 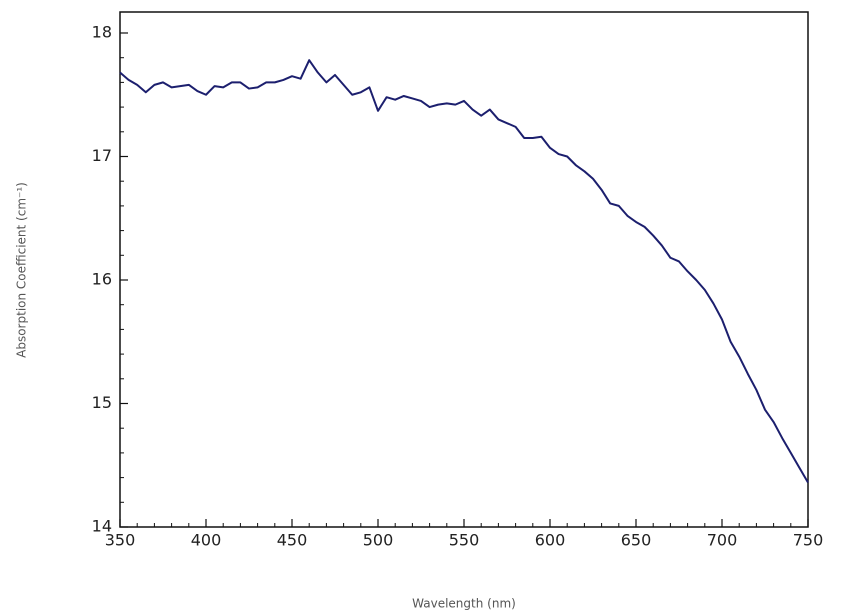 What do you see at coordinates (102, 31) in the screenshot?
I see `y-tick-label: 18` at bounding box center [102, 31].